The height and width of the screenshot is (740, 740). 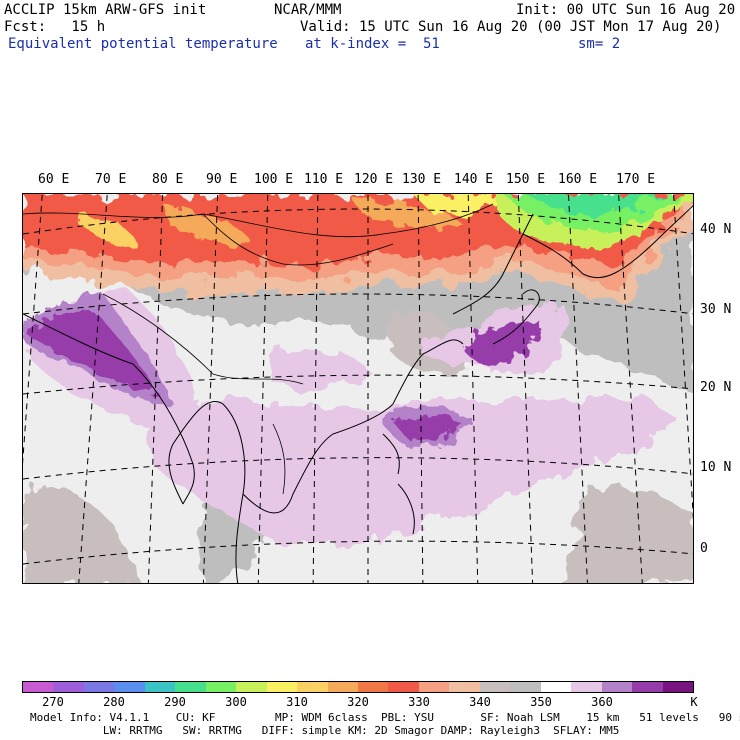 I want to click on institution-label: NCAR/MMM, so click(x=308, y=10).